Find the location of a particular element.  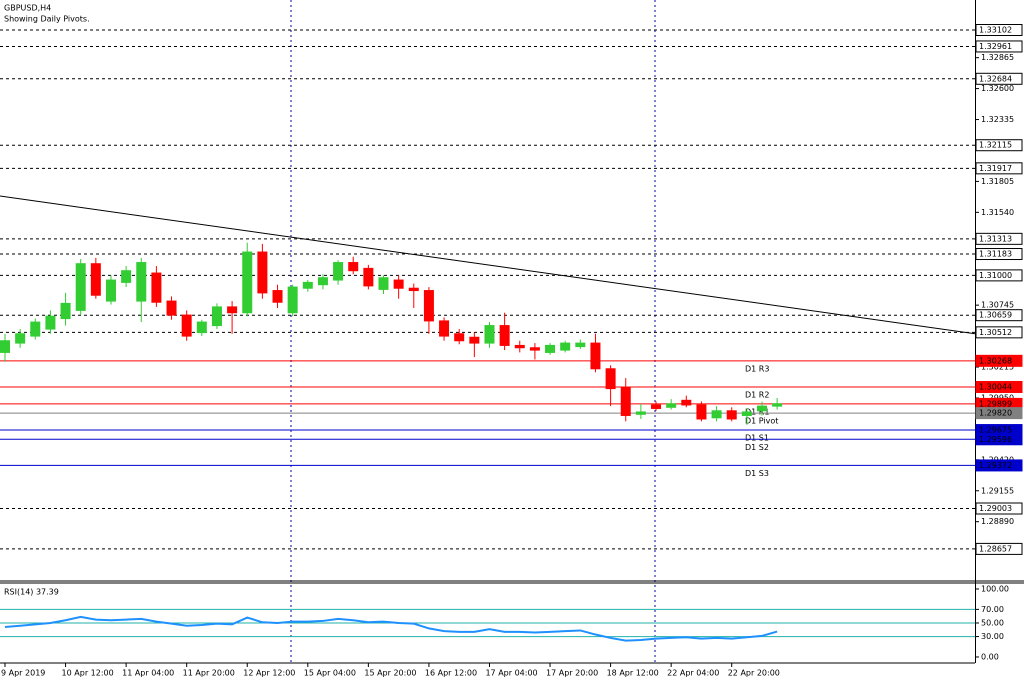

x-tick-label: 11 Apr 20:00 is located at coordinates (209, 673).